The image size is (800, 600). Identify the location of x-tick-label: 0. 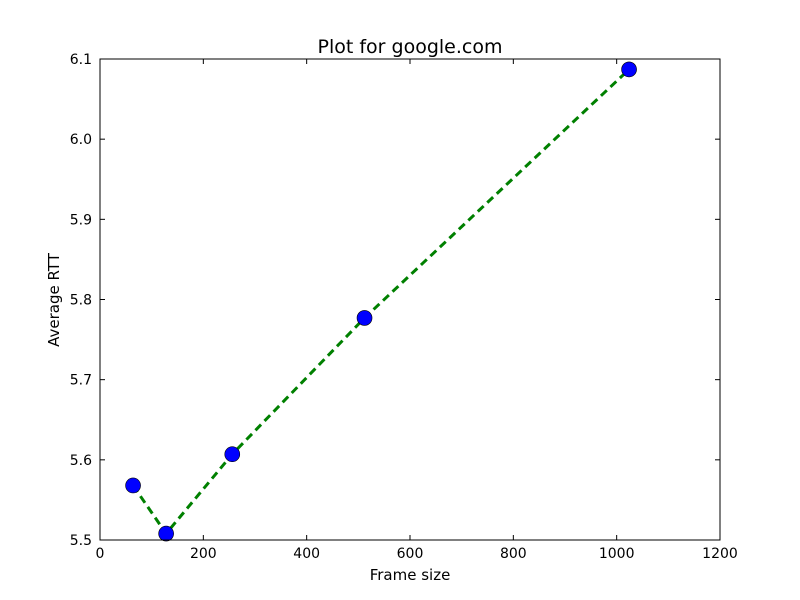
(100, 554).